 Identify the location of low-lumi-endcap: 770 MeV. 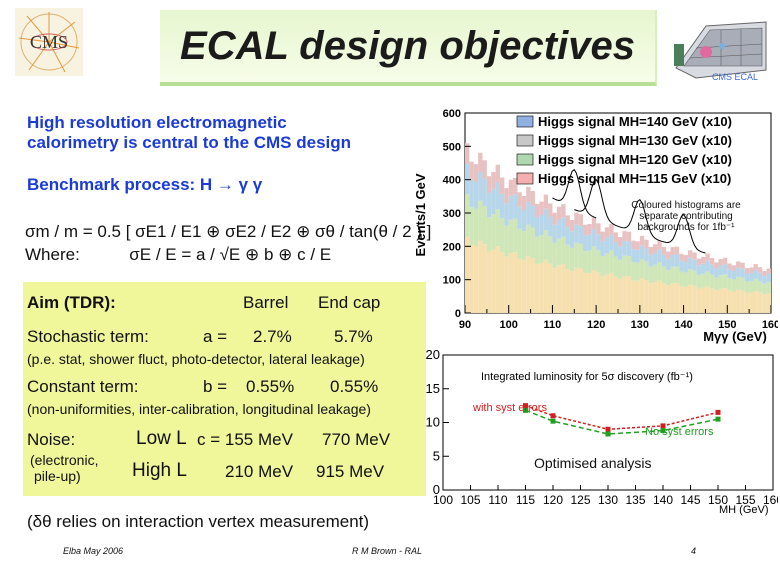
(356, 439).